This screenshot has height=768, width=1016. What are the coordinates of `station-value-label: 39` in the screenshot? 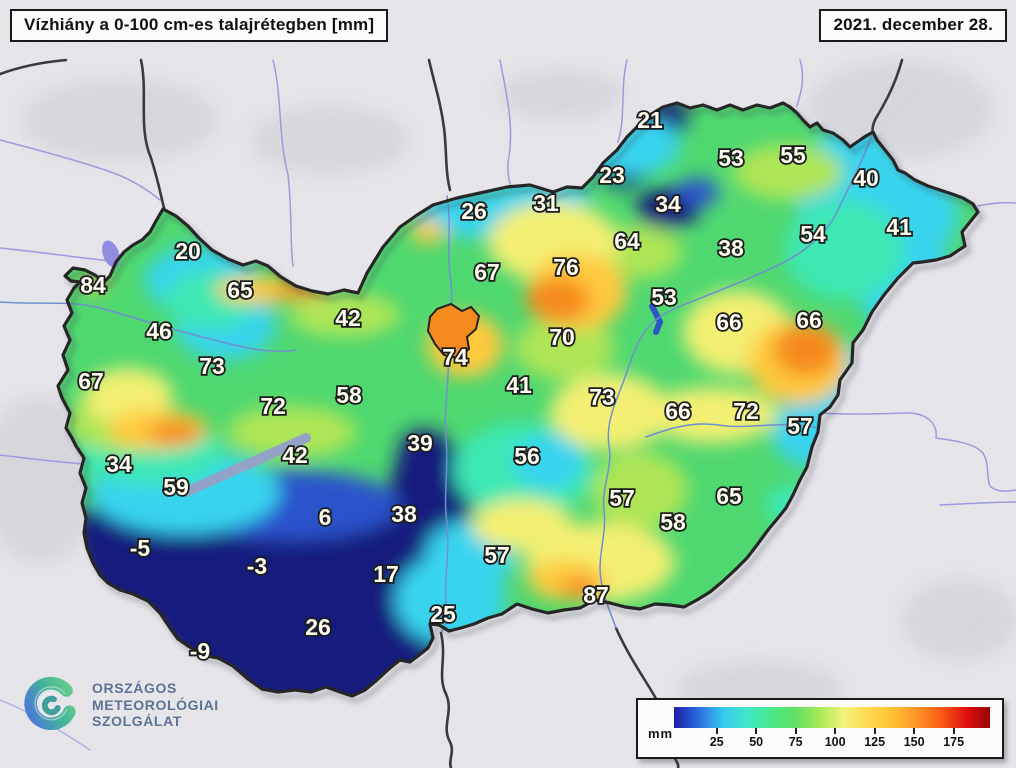 It's located at (420, 443).